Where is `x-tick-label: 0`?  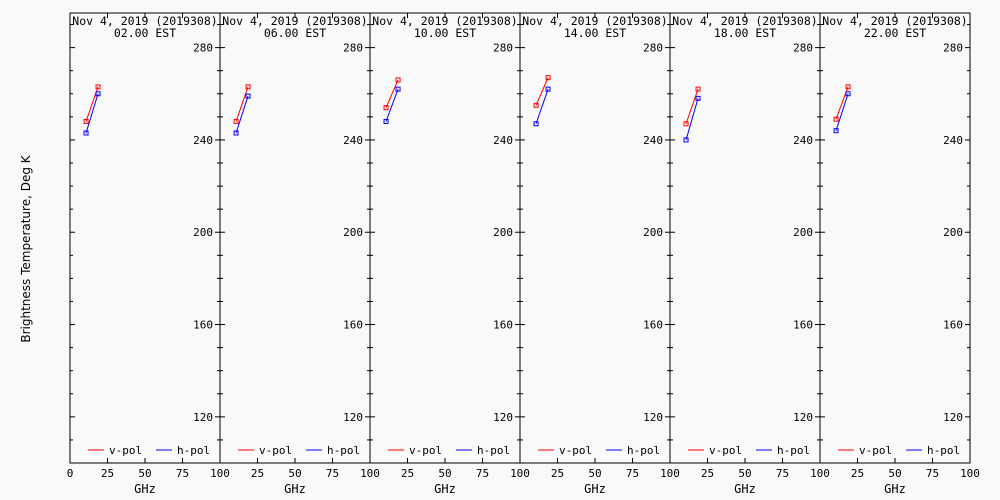 x-tick-label: 0 is located at coordinates (70, 473).